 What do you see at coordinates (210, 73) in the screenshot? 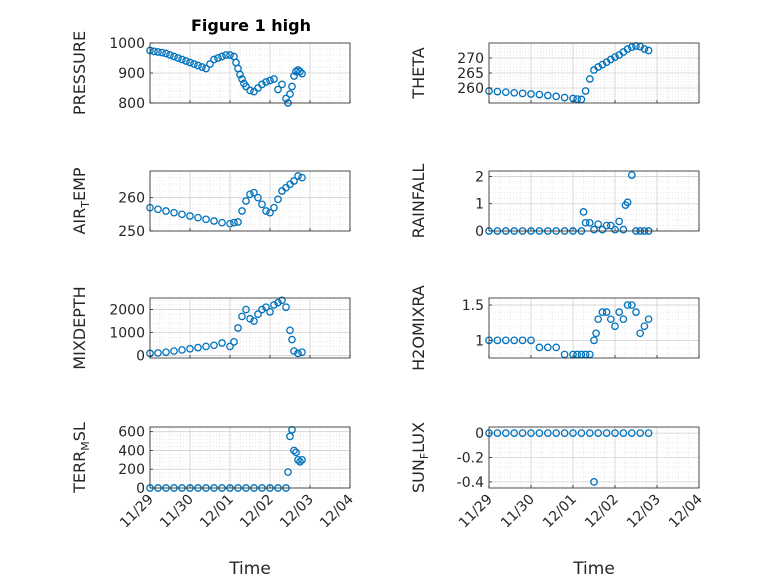
I see `subplot-pressure: 800 900 1000 PRESSURE` at bounding box center [210, 73].